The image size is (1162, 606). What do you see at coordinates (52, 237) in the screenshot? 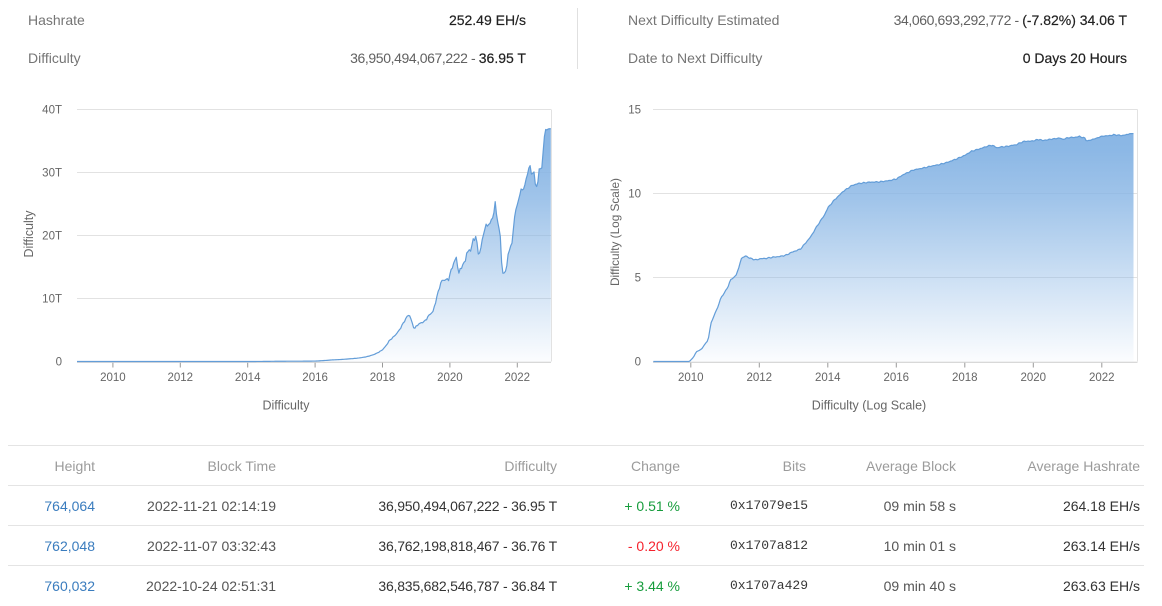
I see `svg-text: 20T` at bounding box center [52, 237].